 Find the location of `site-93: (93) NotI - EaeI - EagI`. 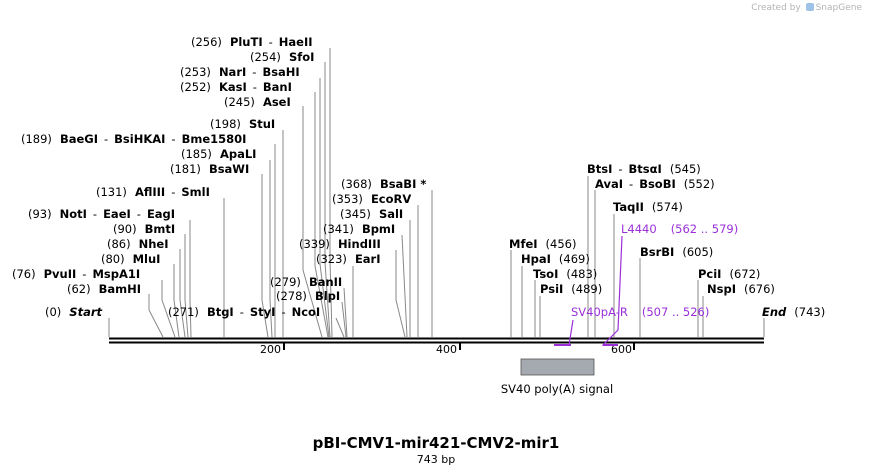

site-93: (93) NotI - EaeI - EagI is located at coordinates (101, 214).